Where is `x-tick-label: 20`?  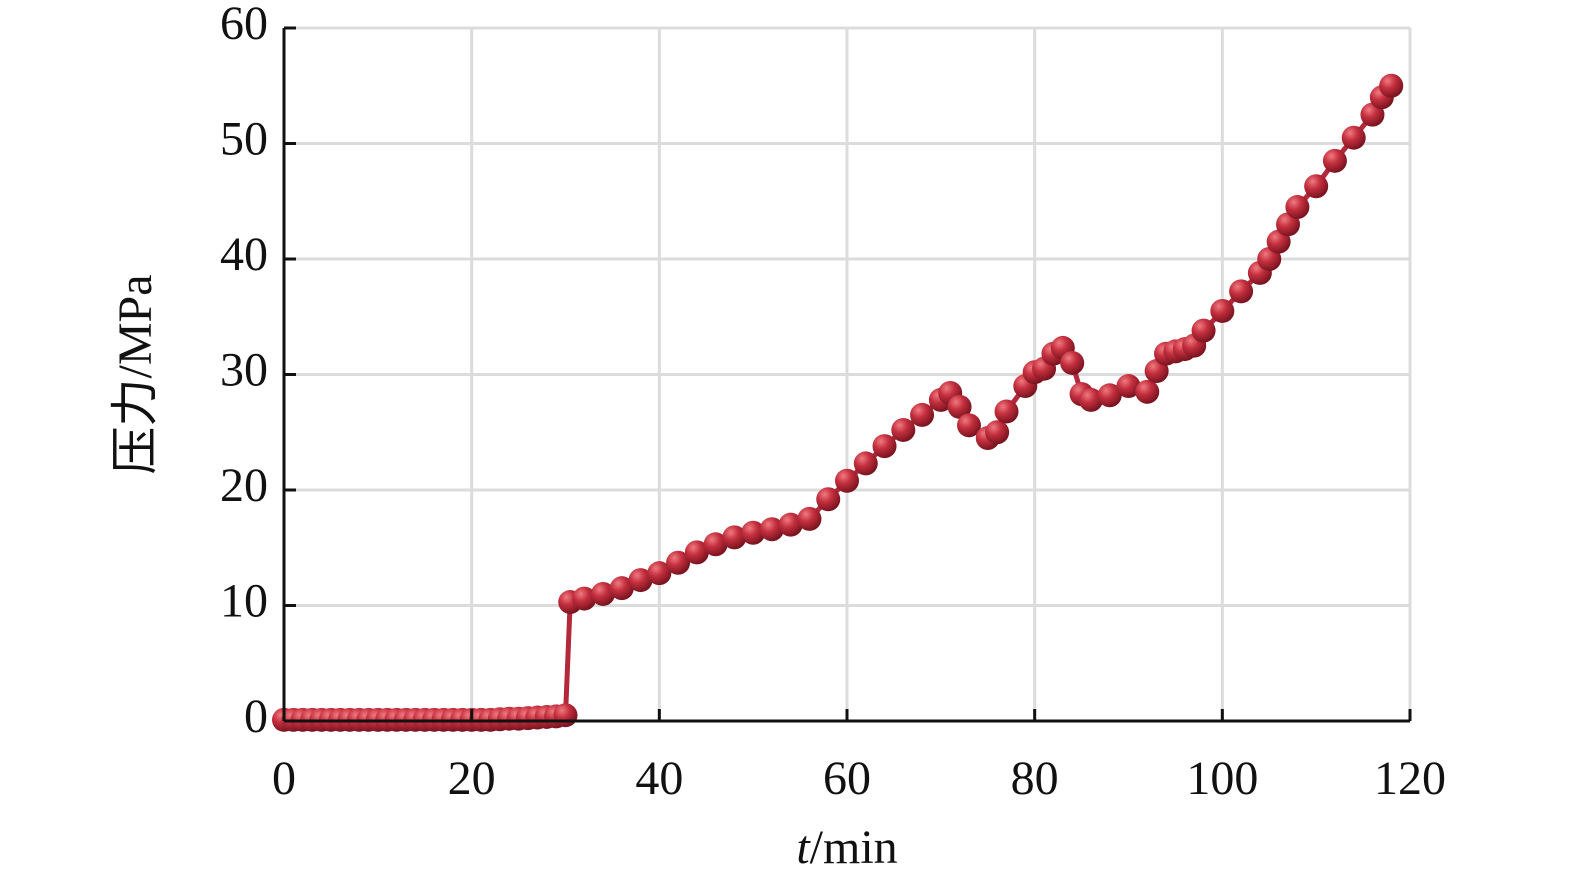
x-tick-label: 20 is located at coordinates (472, 778).